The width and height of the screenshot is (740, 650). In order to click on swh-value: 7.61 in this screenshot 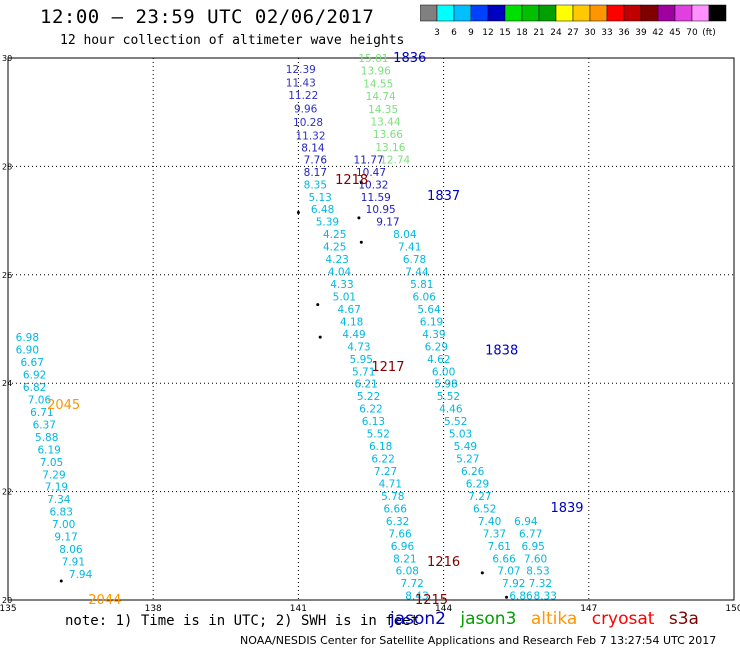, I will do `click(499, 547)`.